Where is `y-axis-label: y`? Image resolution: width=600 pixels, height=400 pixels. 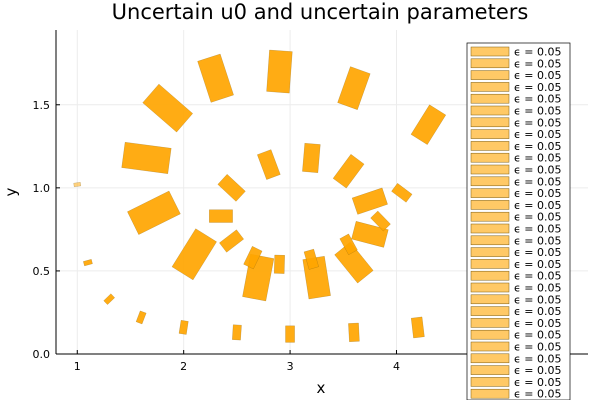
y-axis-label: y is located at coordinates (11, 191).